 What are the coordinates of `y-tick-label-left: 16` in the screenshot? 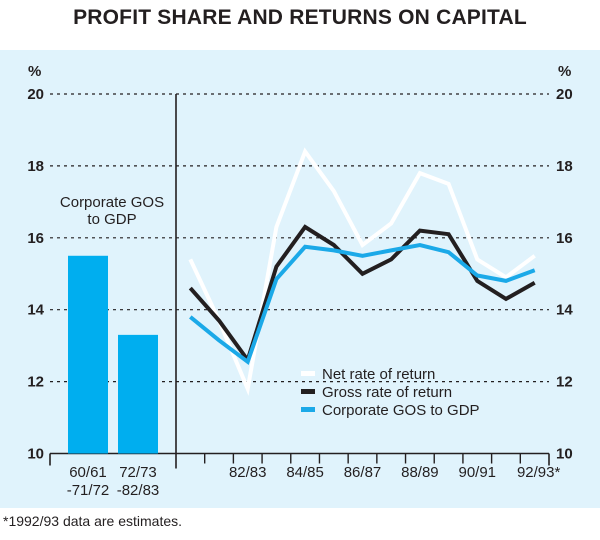 It's located at (35, 238).